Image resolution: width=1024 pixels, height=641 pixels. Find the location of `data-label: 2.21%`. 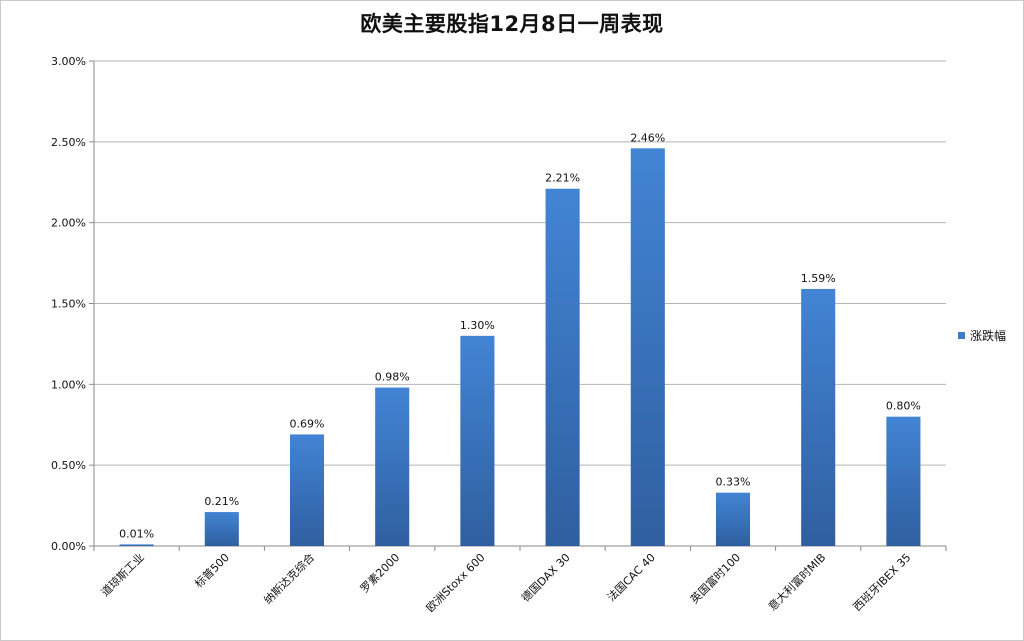

data-label: 2.21% is located at coordinates (562, 178).